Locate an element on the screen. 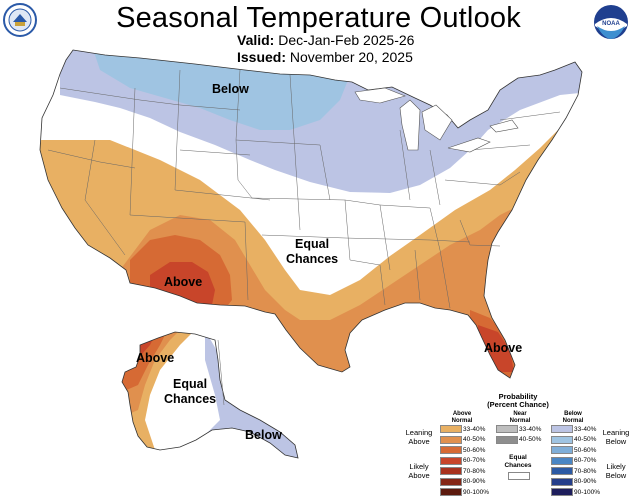 This screenshot has height=500, width=637. legend-above-label: 80-90% is located at coordinates (474, 481).